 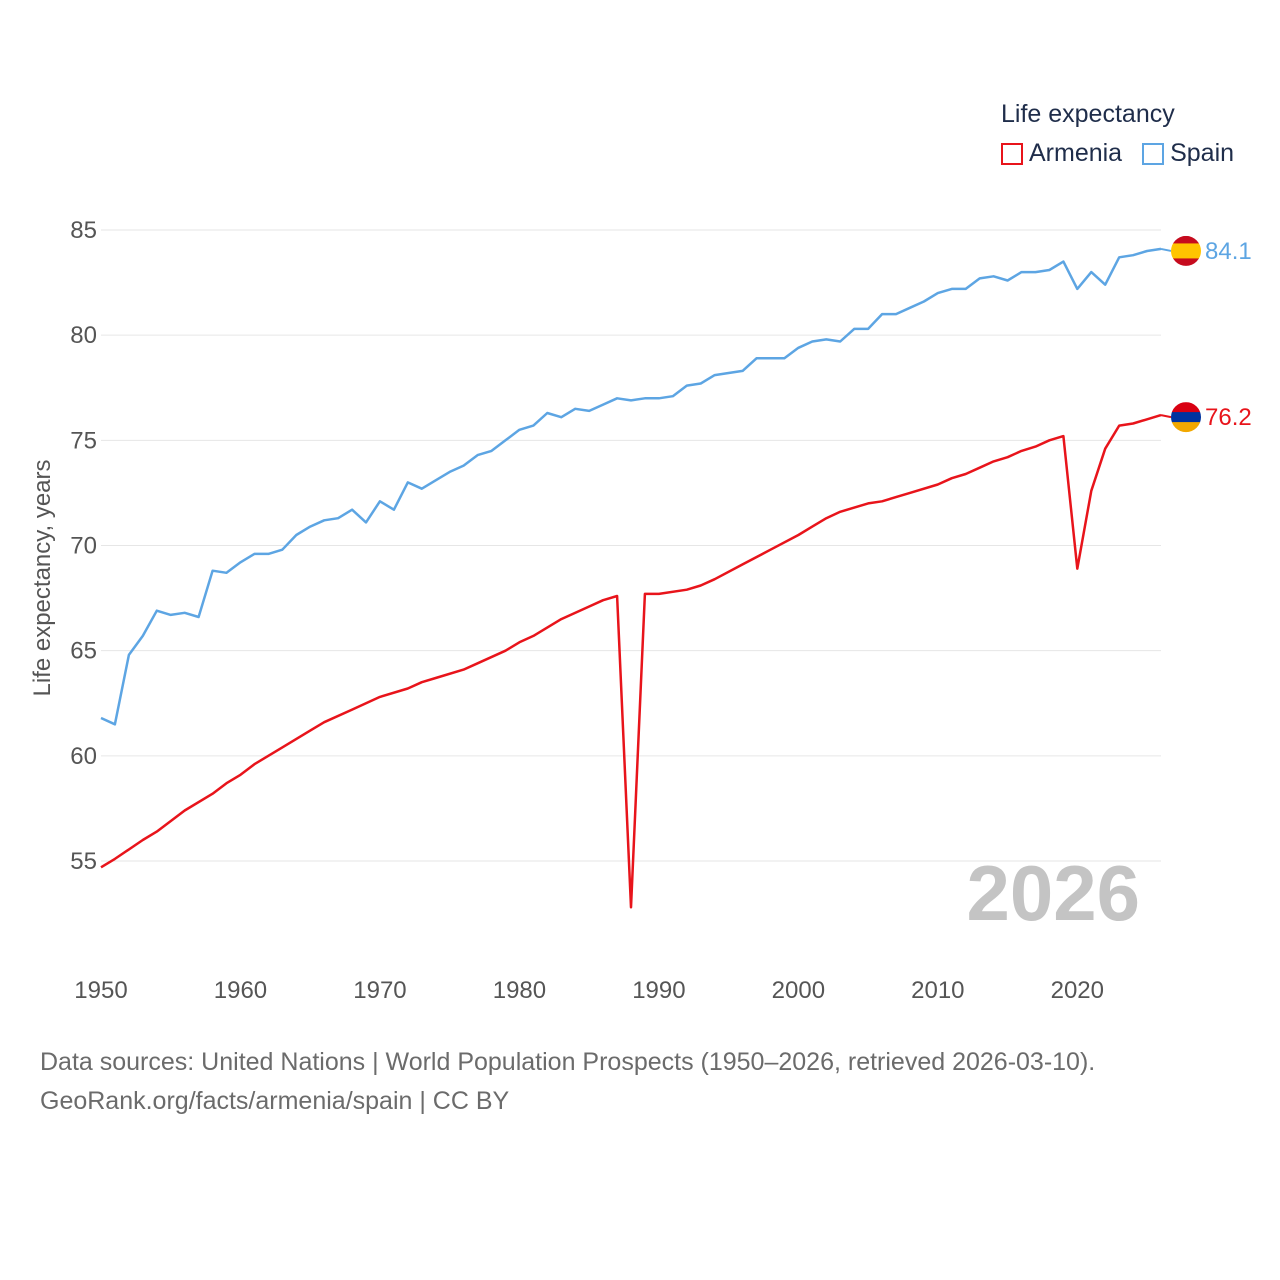 I want to click on data-point-spain-1993, so click(x=701, y=384).